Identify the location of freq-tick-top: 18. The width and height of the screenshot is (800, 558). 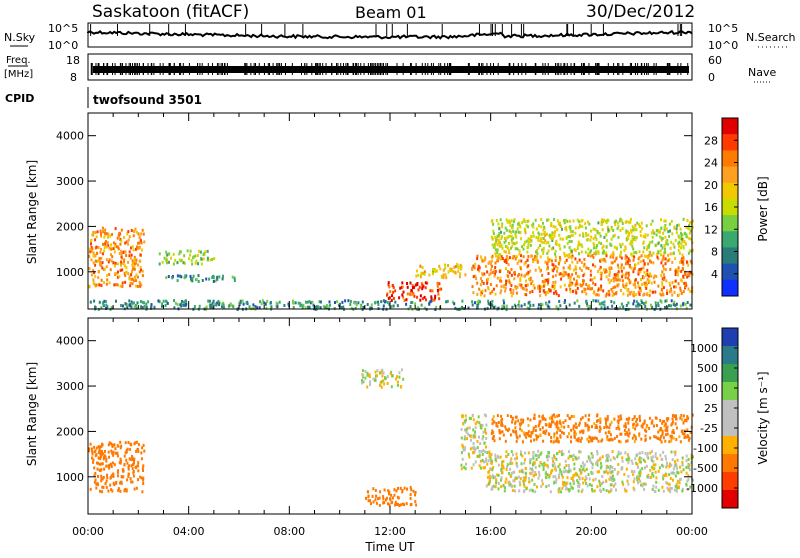
(73, 60).